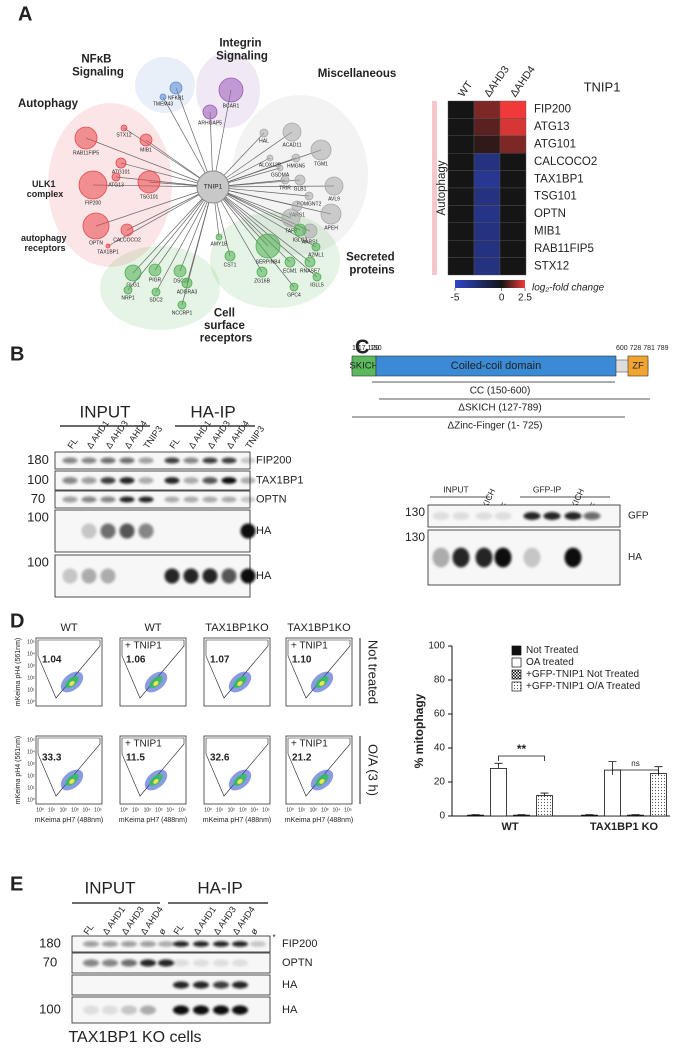  What do you see at coordinates (134, 1037) in the screenshot?
I see `caption: TAX1BP1 KO cells` at bounding box center [134, 1037].